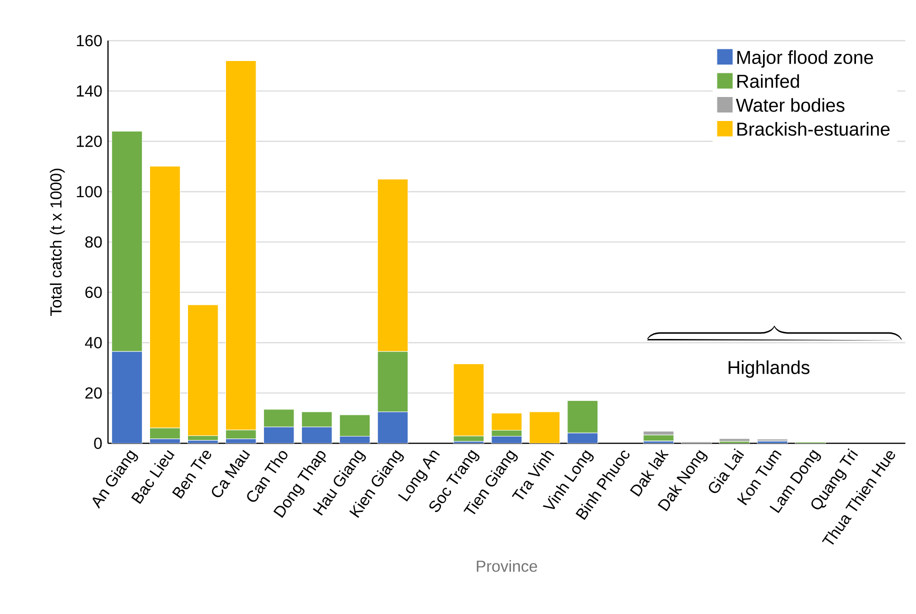 The image size is (916, 614). I want to click on annotation: Highlands, so click(769, 369).